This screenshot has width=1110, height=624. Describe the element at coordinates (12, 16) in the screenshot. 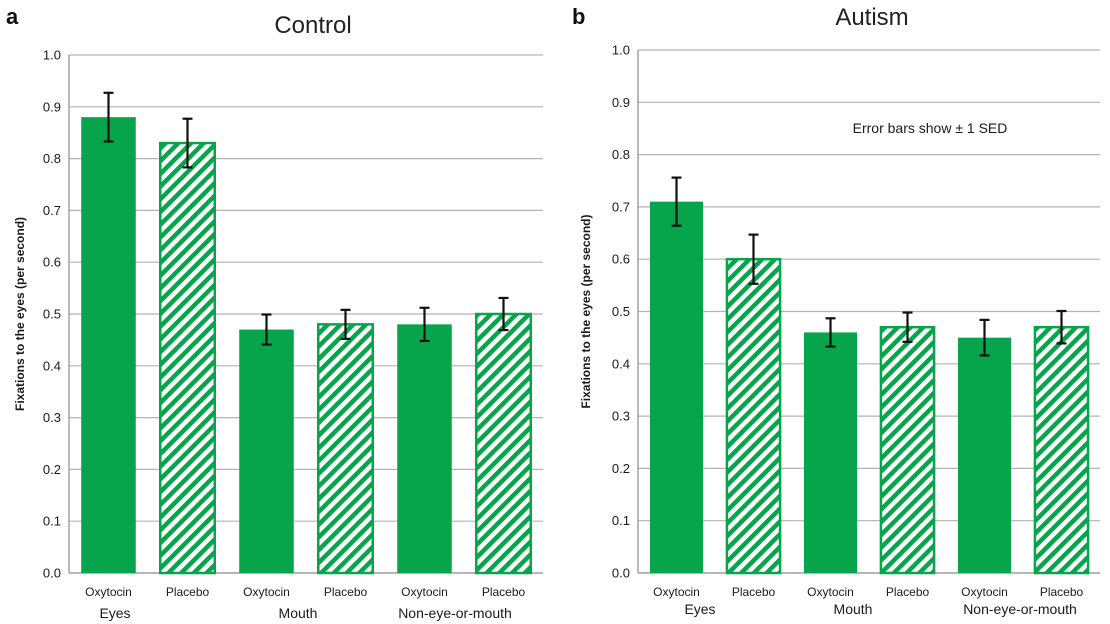

I see `panel-letter: a` at that location.